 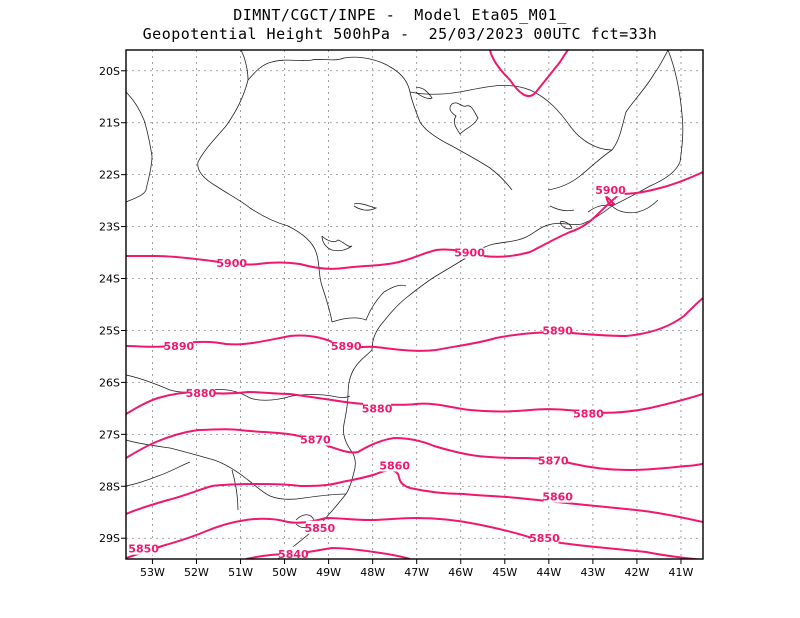 I want to click on x-tick-label: 44W, so click(x=548, y=572).